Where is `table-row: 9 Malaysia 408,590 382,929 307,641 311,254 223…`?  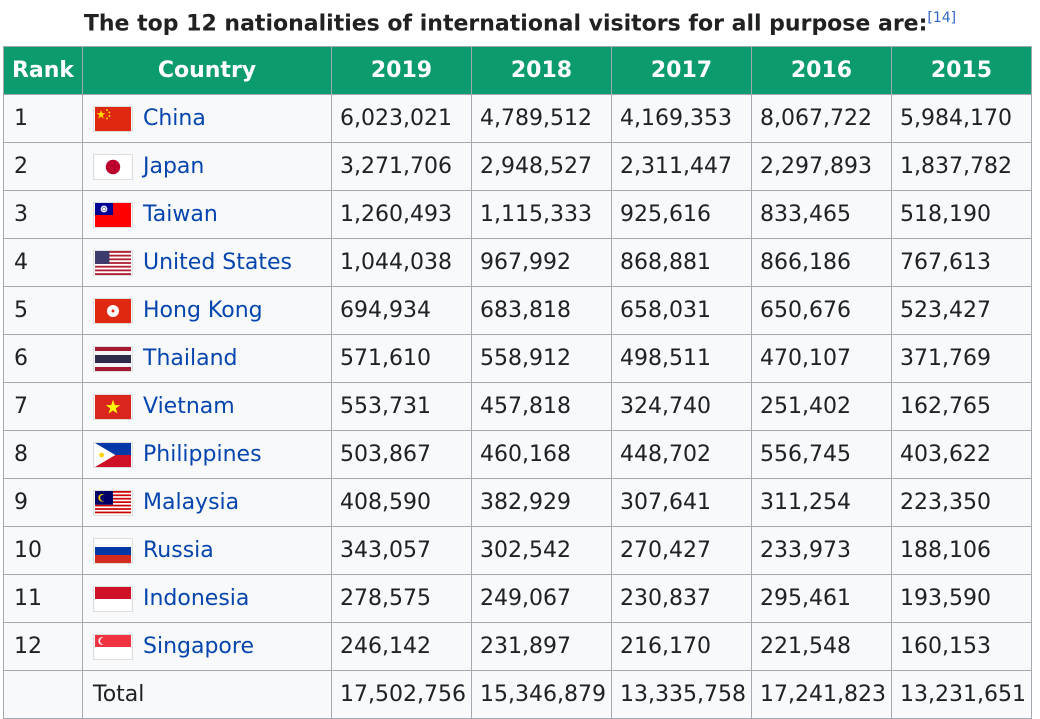
table-row: 9 Malaysia 408,590 382,929 307,641 311,254 223… is located at coordinates (517, 502).